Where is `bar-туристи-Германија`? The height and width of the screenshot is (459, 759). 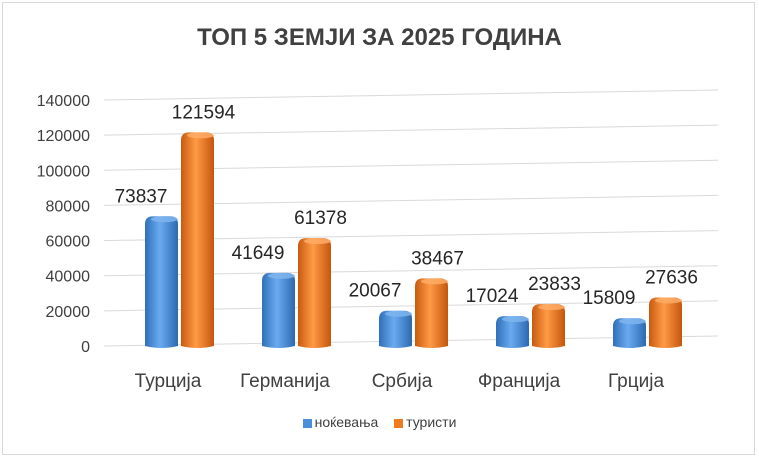
bar-туристи-Германија is located at coordinates (314, 293).